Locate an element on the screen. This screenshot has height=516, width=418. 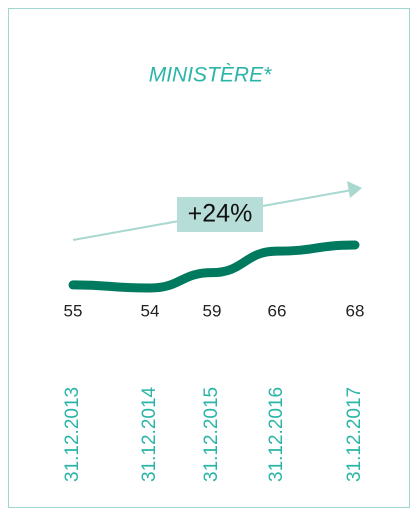
value-label: 68 is located at coordinates (355, 310).